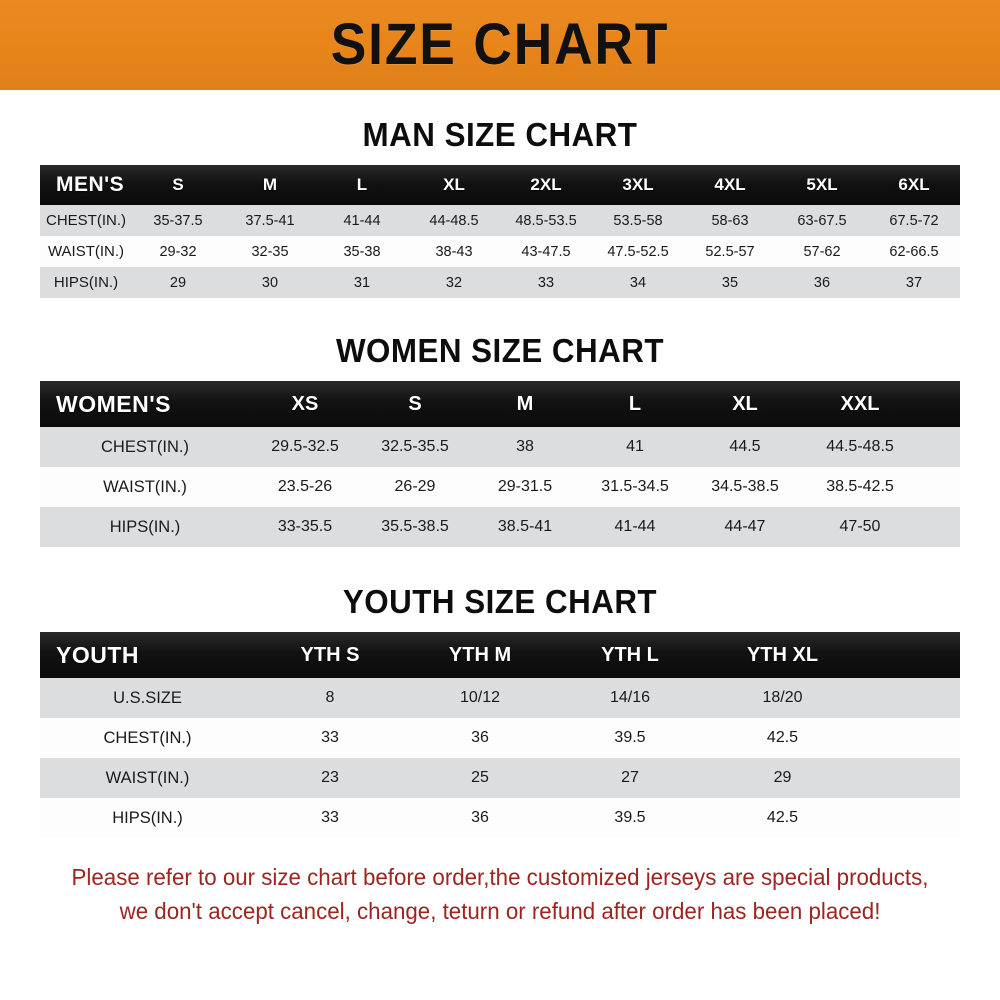 The image size is (1000, 1000). Describe the element at coordinates (745, 486) in the screenshot. I see `women-waist-xl: 34.5-38.5` at that location.